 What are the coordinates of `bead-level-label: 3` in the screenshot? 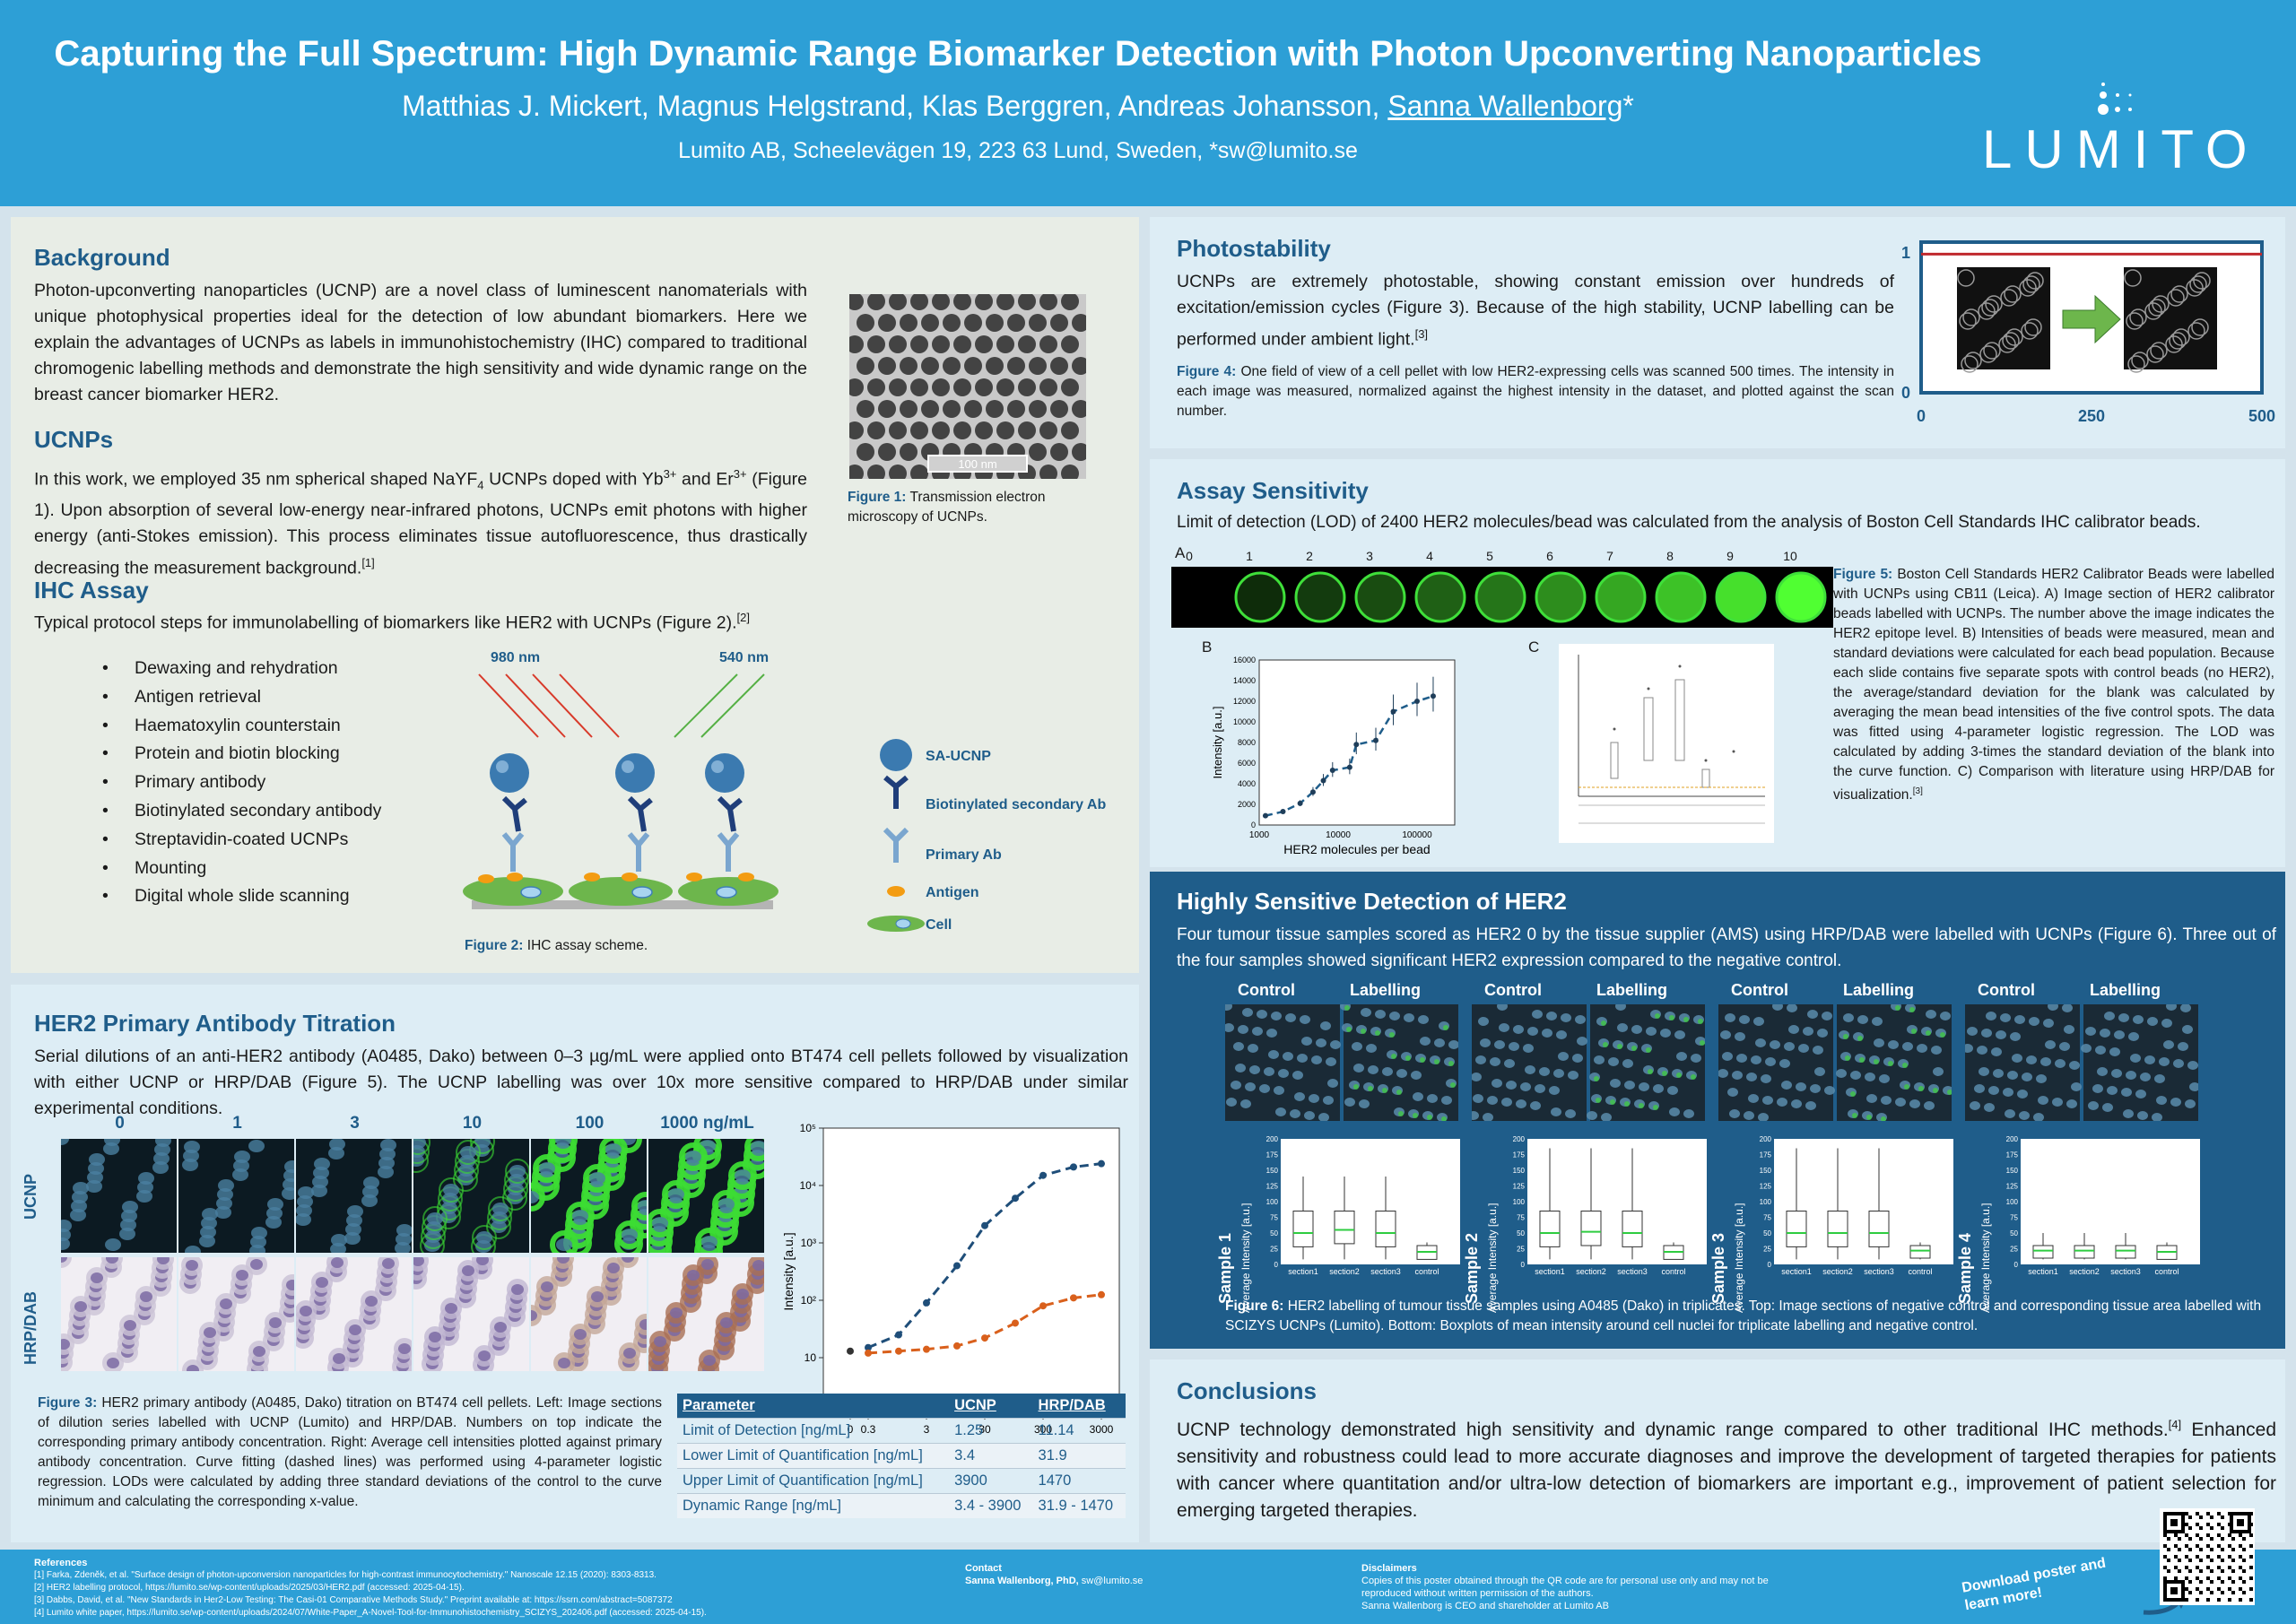 It's located at (1369, 556).